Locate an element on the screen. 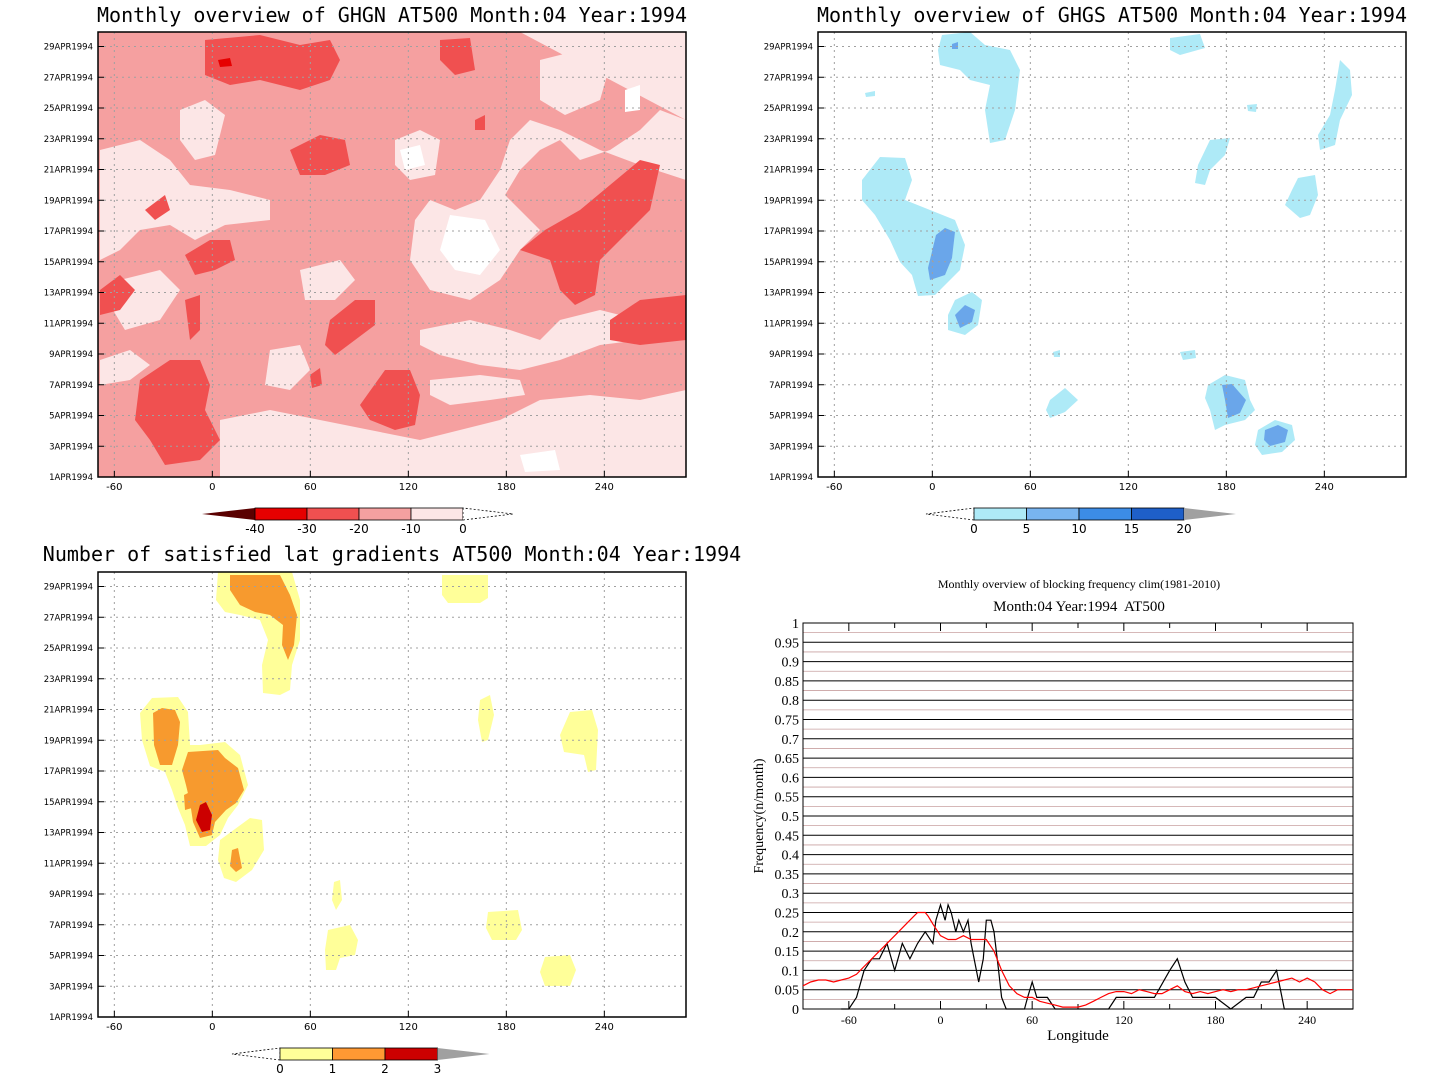  ghgn-y-tick-label: 25APR1994 is located at coordinates (68, 109).